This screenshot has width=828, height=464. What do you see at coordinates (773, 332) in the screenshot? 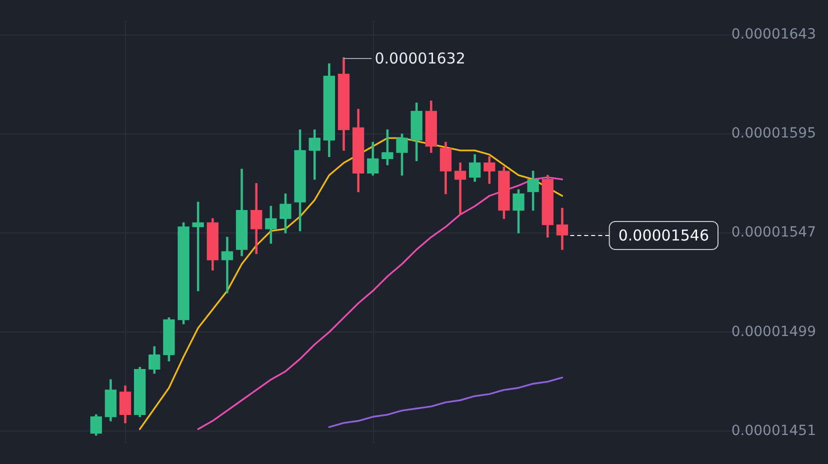
I see `y-tick-label: 0.00001499` at bounding box center [773, 332].